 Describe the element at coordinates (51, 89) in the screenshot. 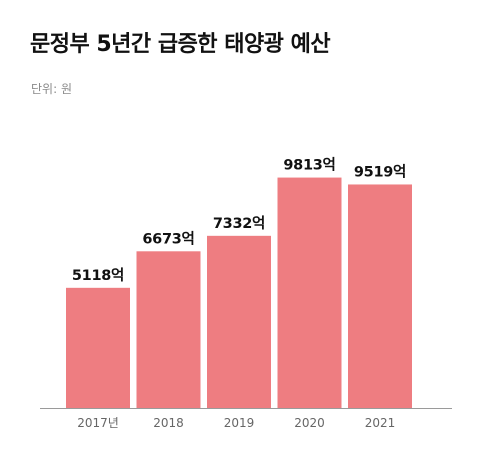

I see `unit-label: 단위: 원` at that location.